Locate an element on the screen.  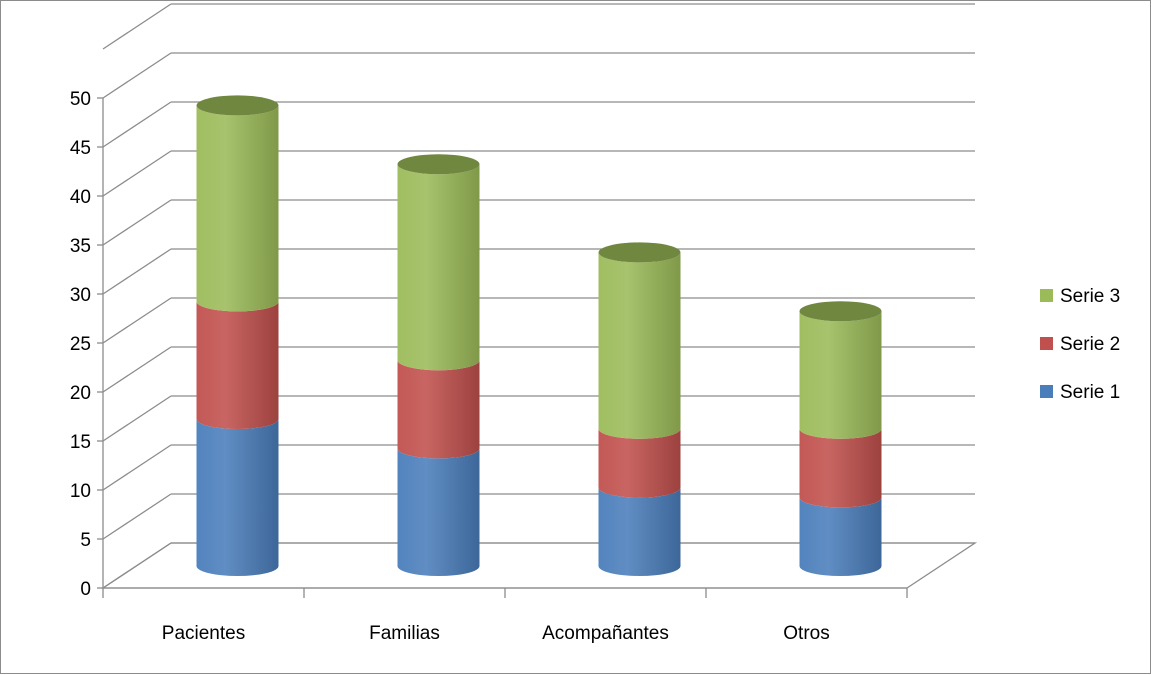
y-tick-label: 25 is located at coordinates (80, 344).